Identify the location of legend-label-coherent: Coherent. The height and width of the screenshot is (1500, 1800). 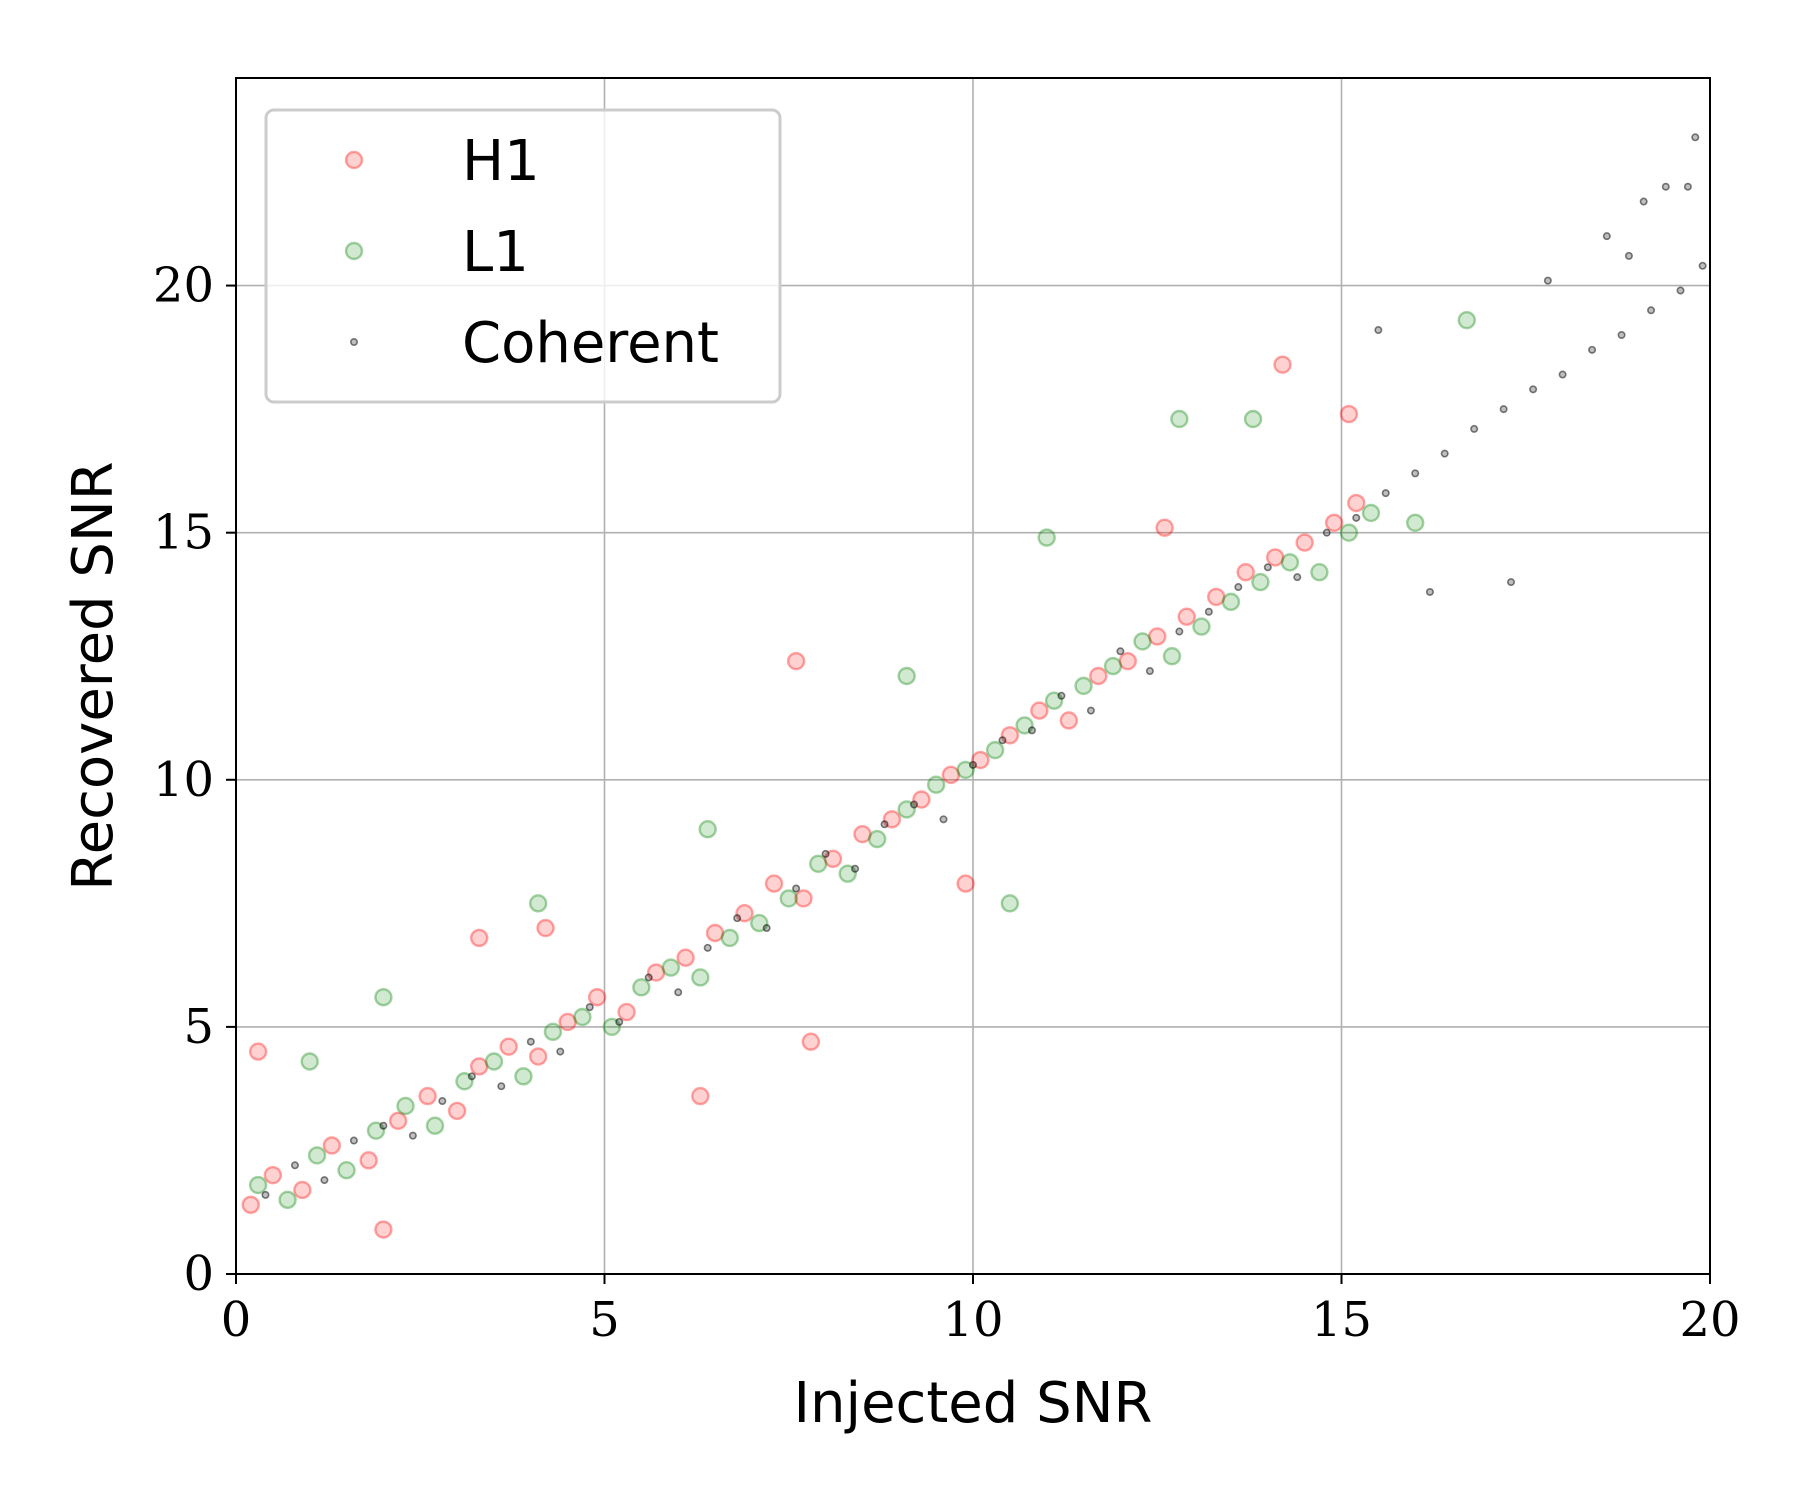
(590, 343).